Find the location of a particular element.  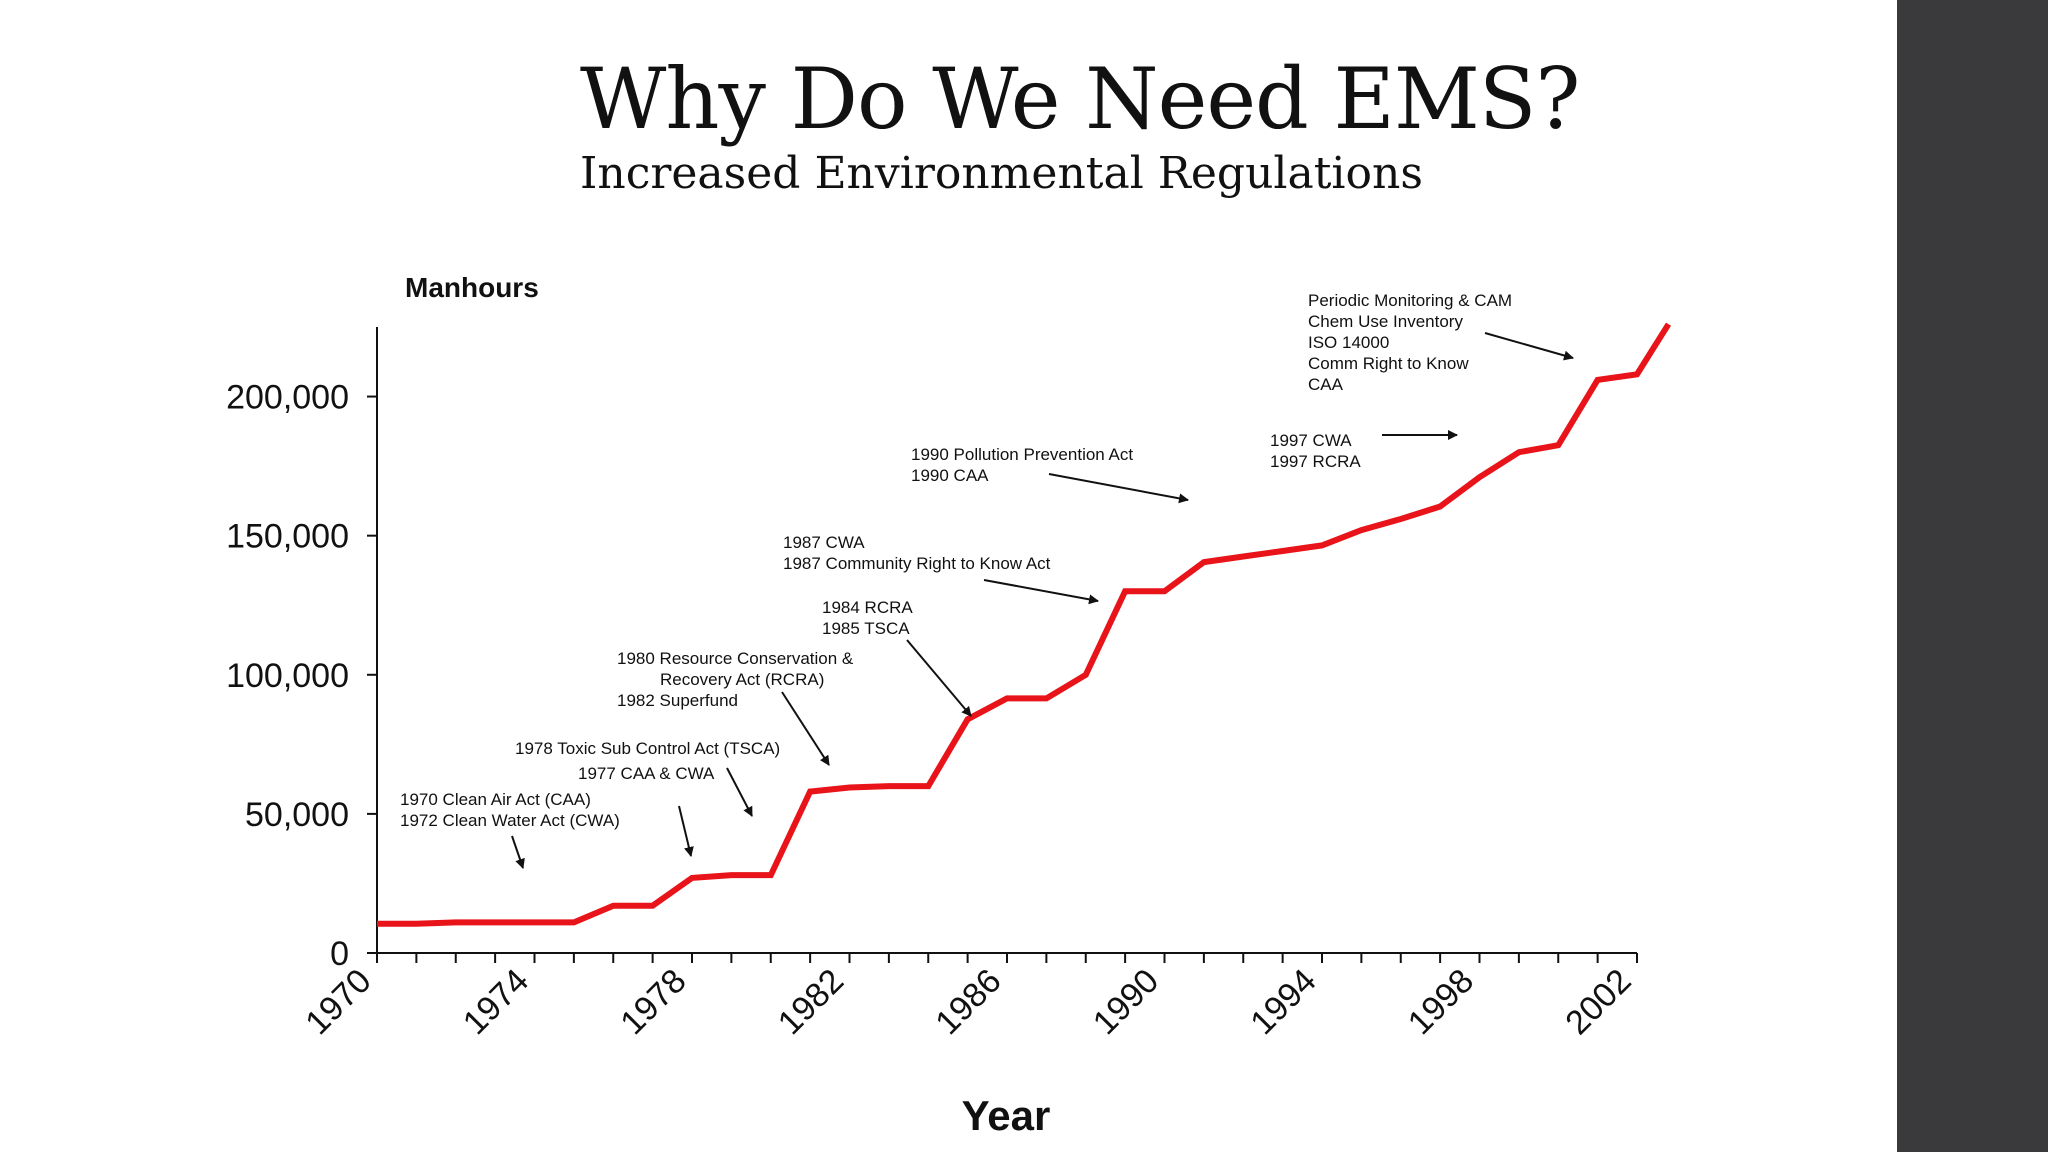

annotation-label: ISO 14000 is located at coordinates (1348, 342).